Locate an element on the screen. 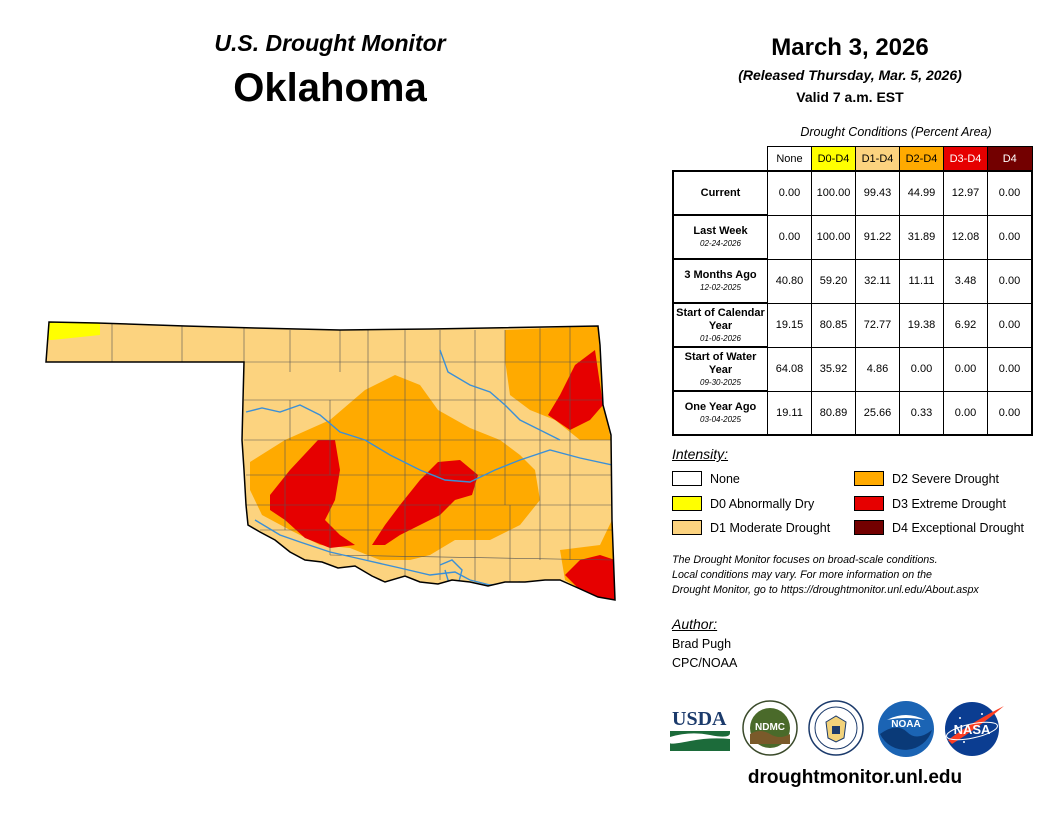  row-date: 12-02-2025 is located at coordinates (720, 287).